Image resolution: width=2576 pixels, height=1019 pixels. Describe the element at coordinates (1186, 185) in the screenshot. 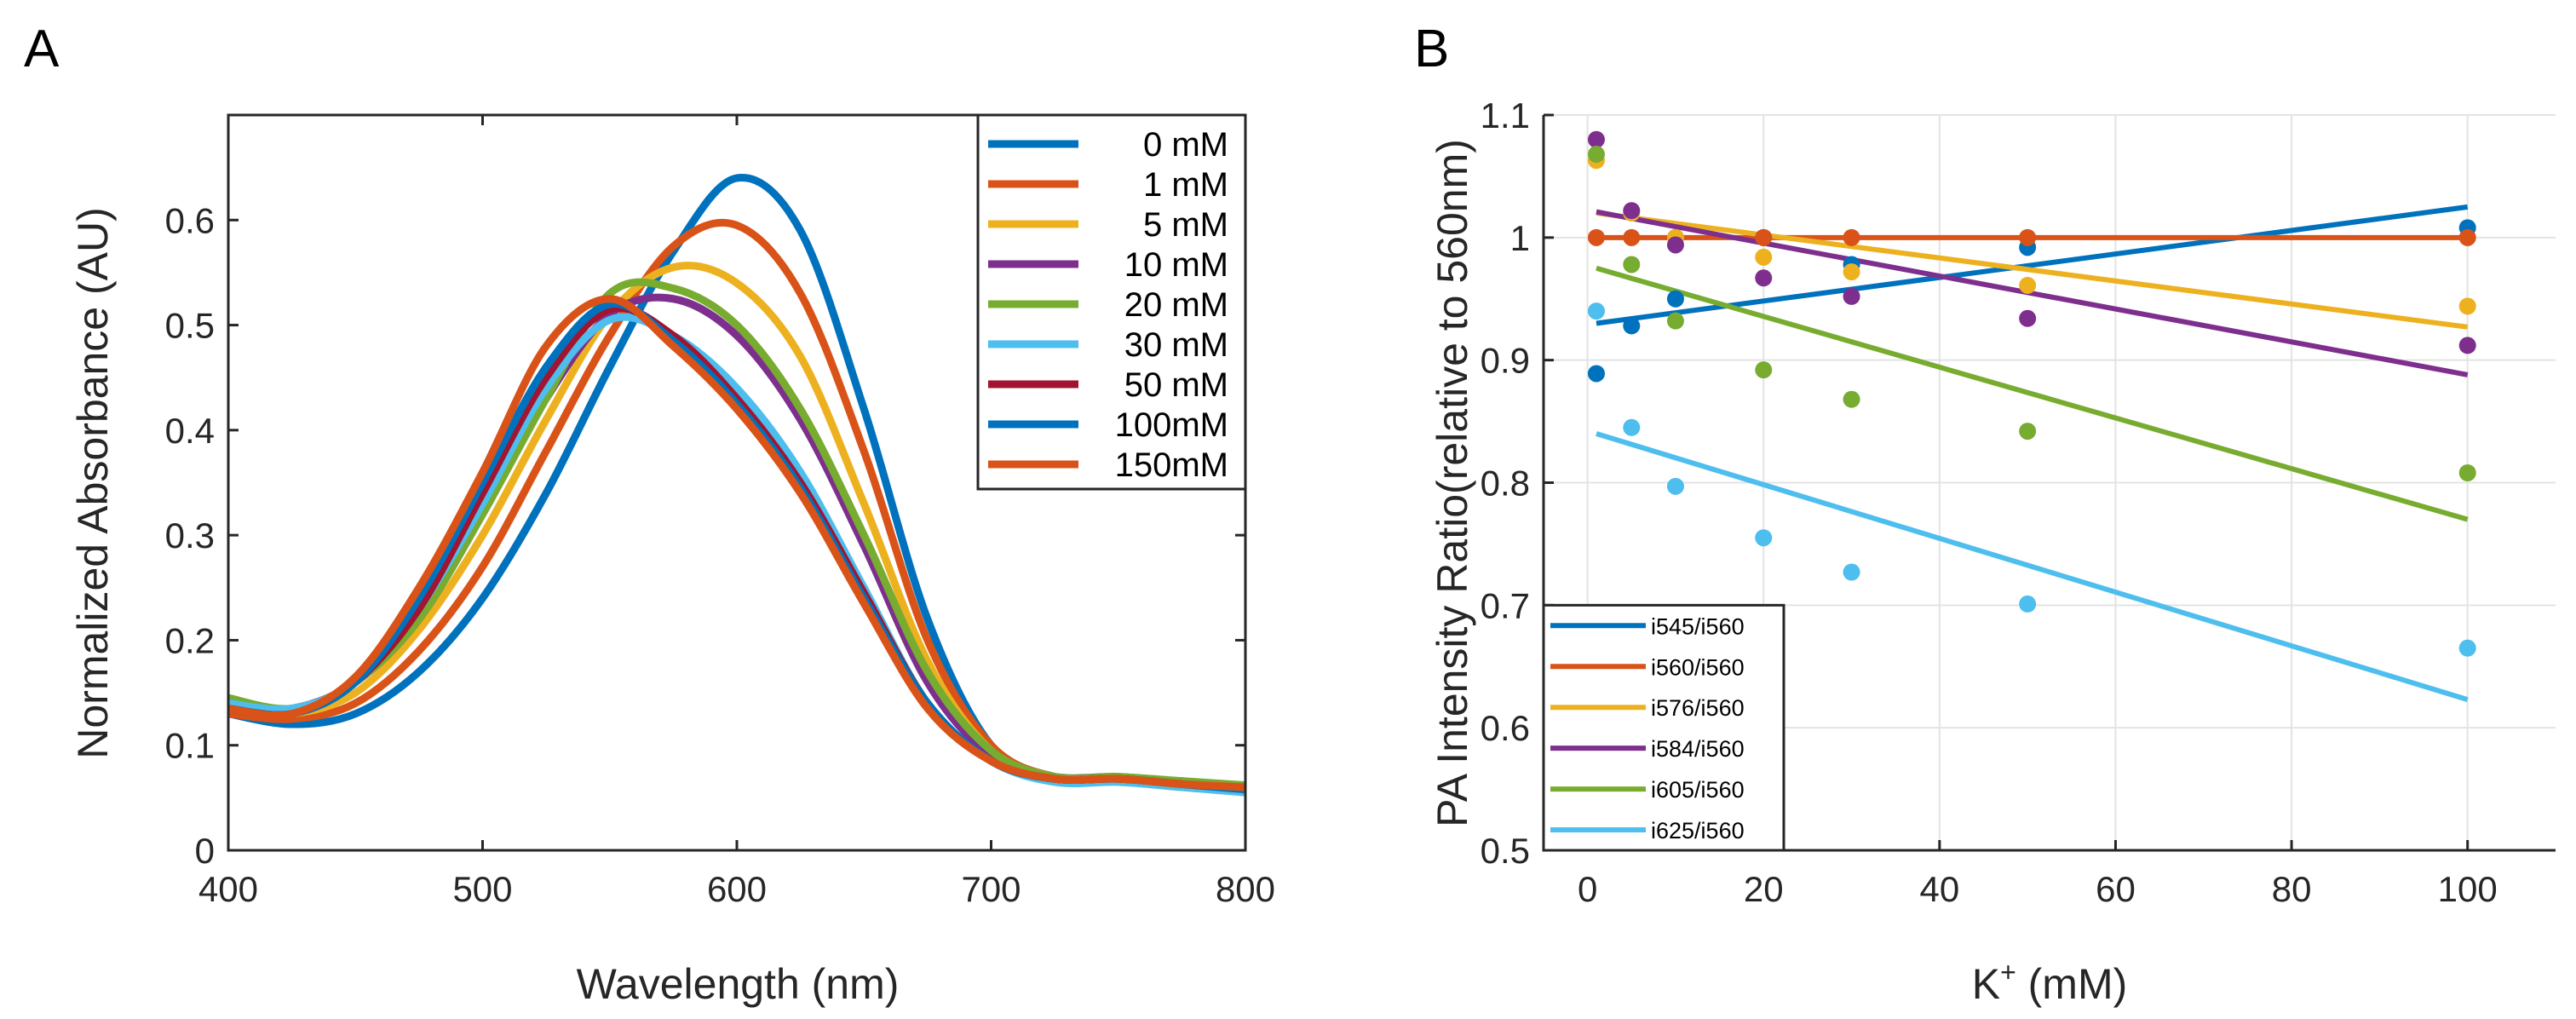

I see `legend-label-1: 1 mM` at that location.